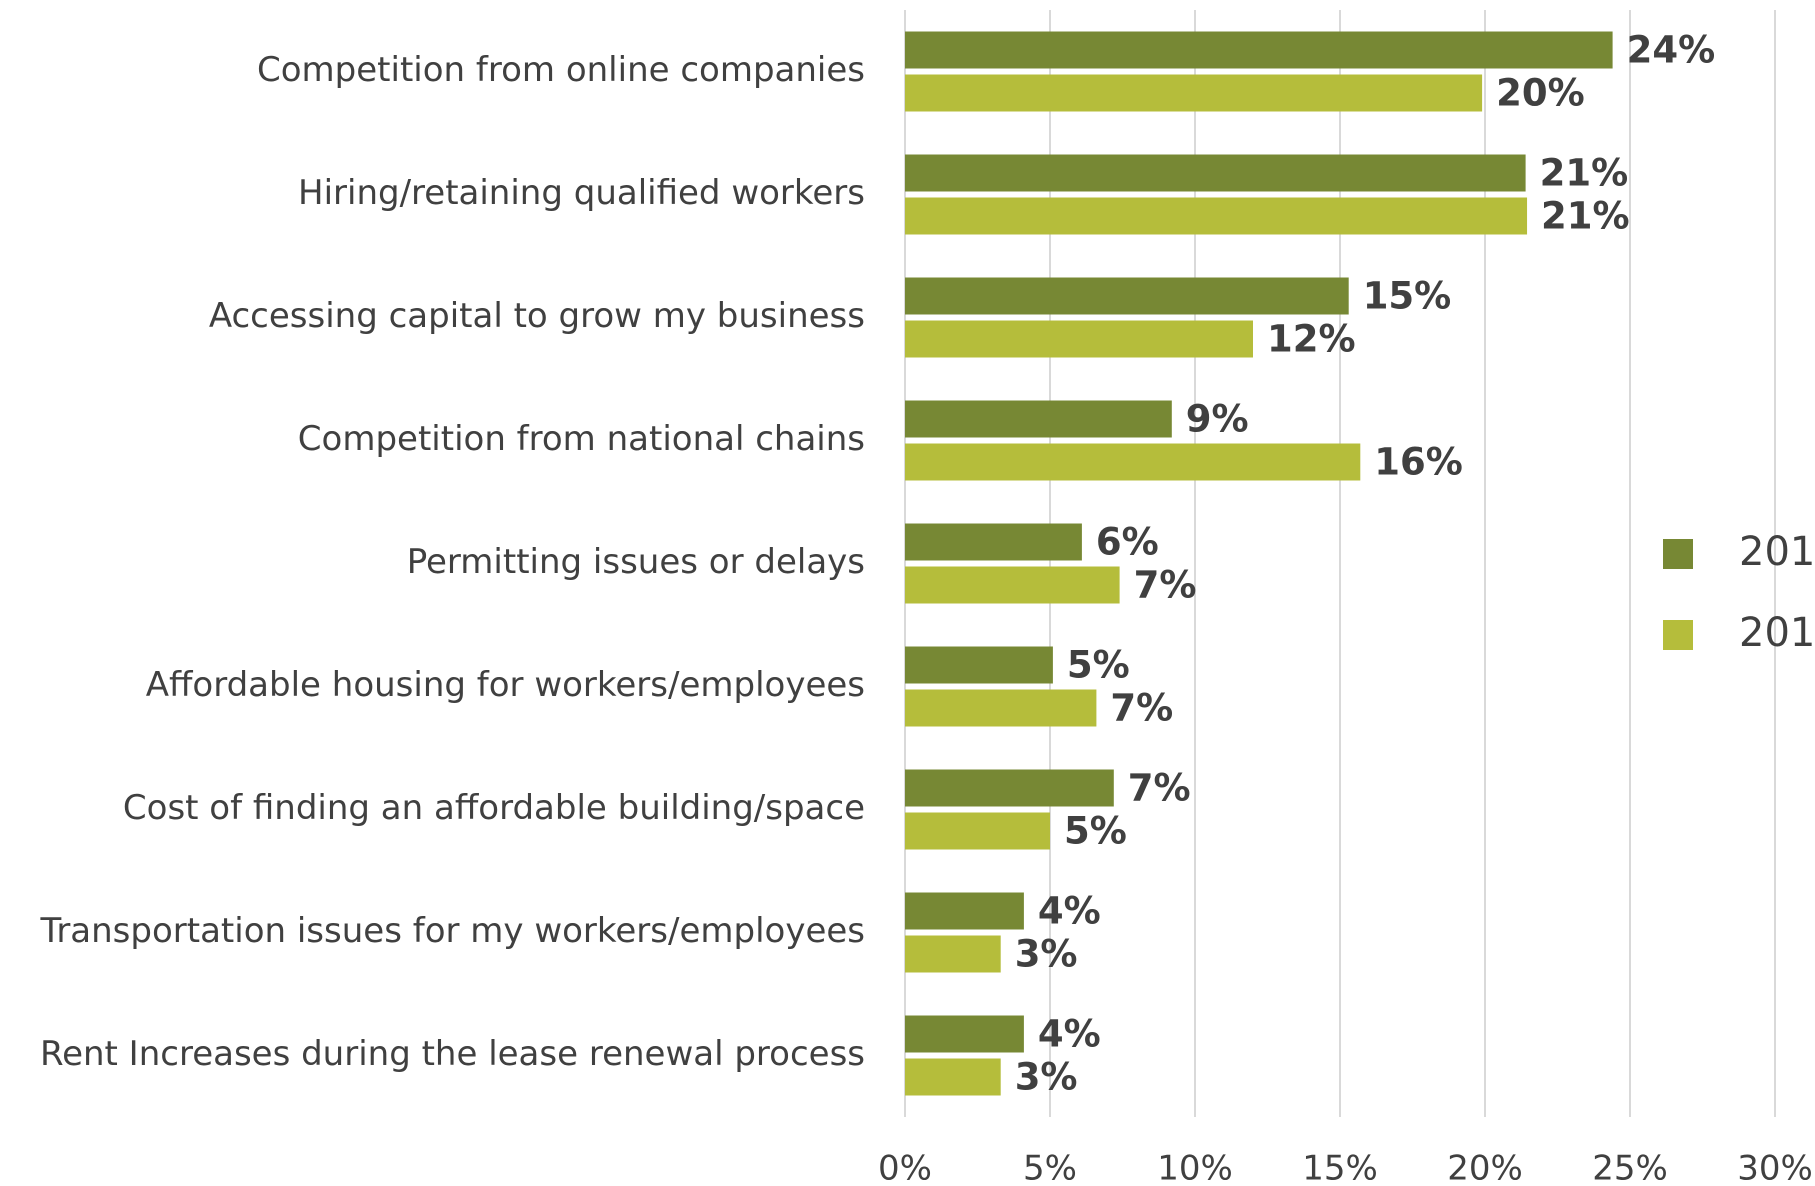 The width and height of the screenshot is (1815, 1186). What do you see at coordinates (537, 316) in the screenshot?
I see `category-label: Accessing capital to grow my business` at bounding box center [537, 316].